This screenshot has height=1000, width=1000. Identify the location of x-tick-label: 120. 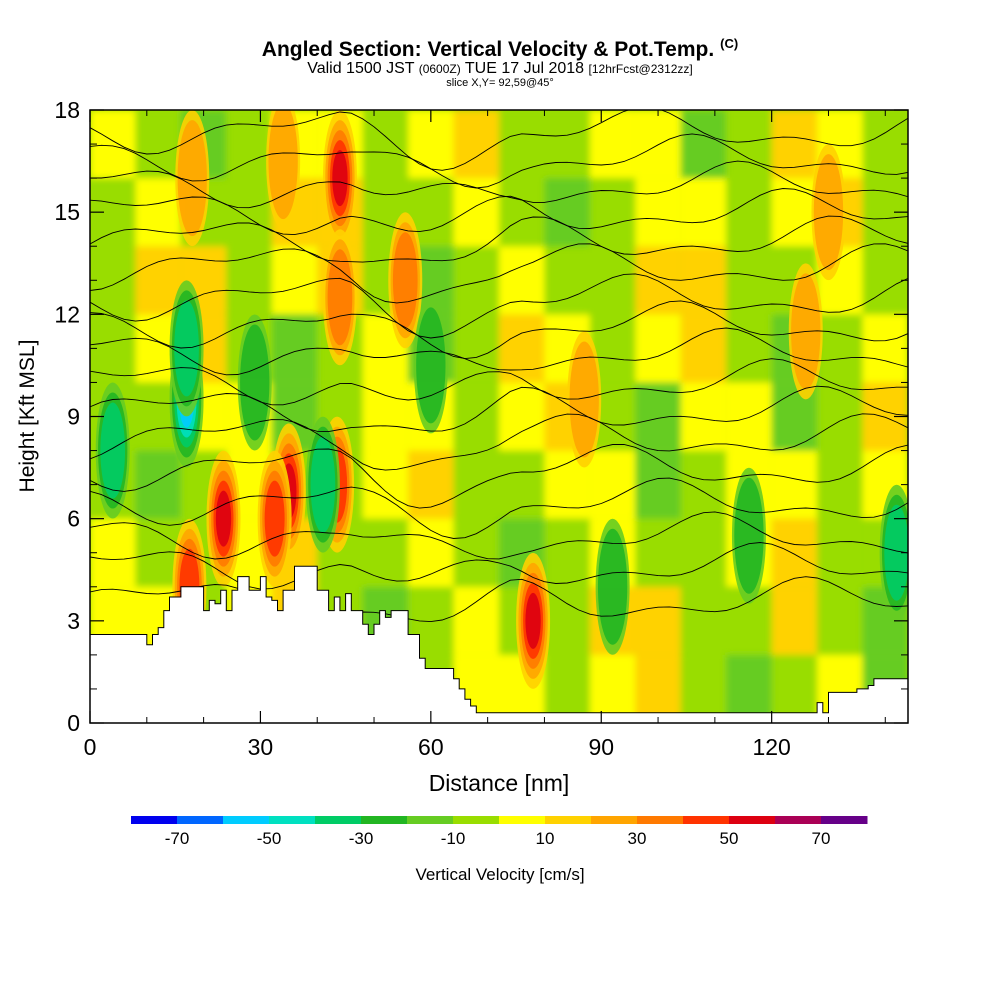
(771, 747).